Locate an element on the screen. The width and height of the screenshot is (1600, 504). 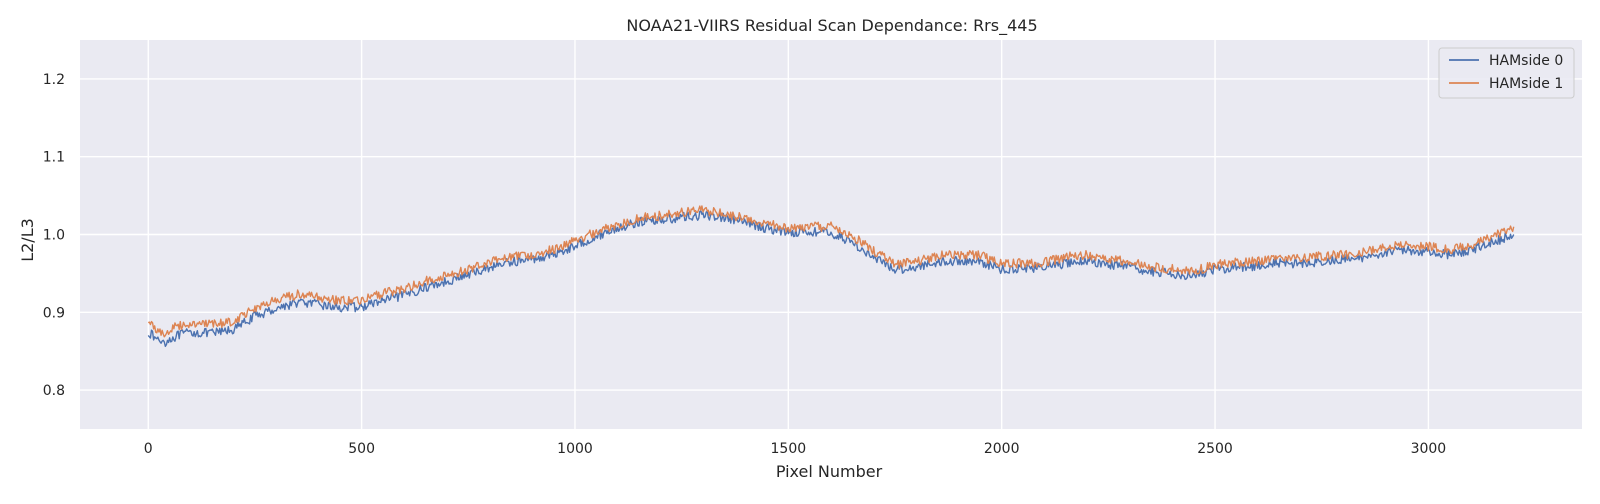
x-tick-label: 2500 is located at coordinates (1215, 449).